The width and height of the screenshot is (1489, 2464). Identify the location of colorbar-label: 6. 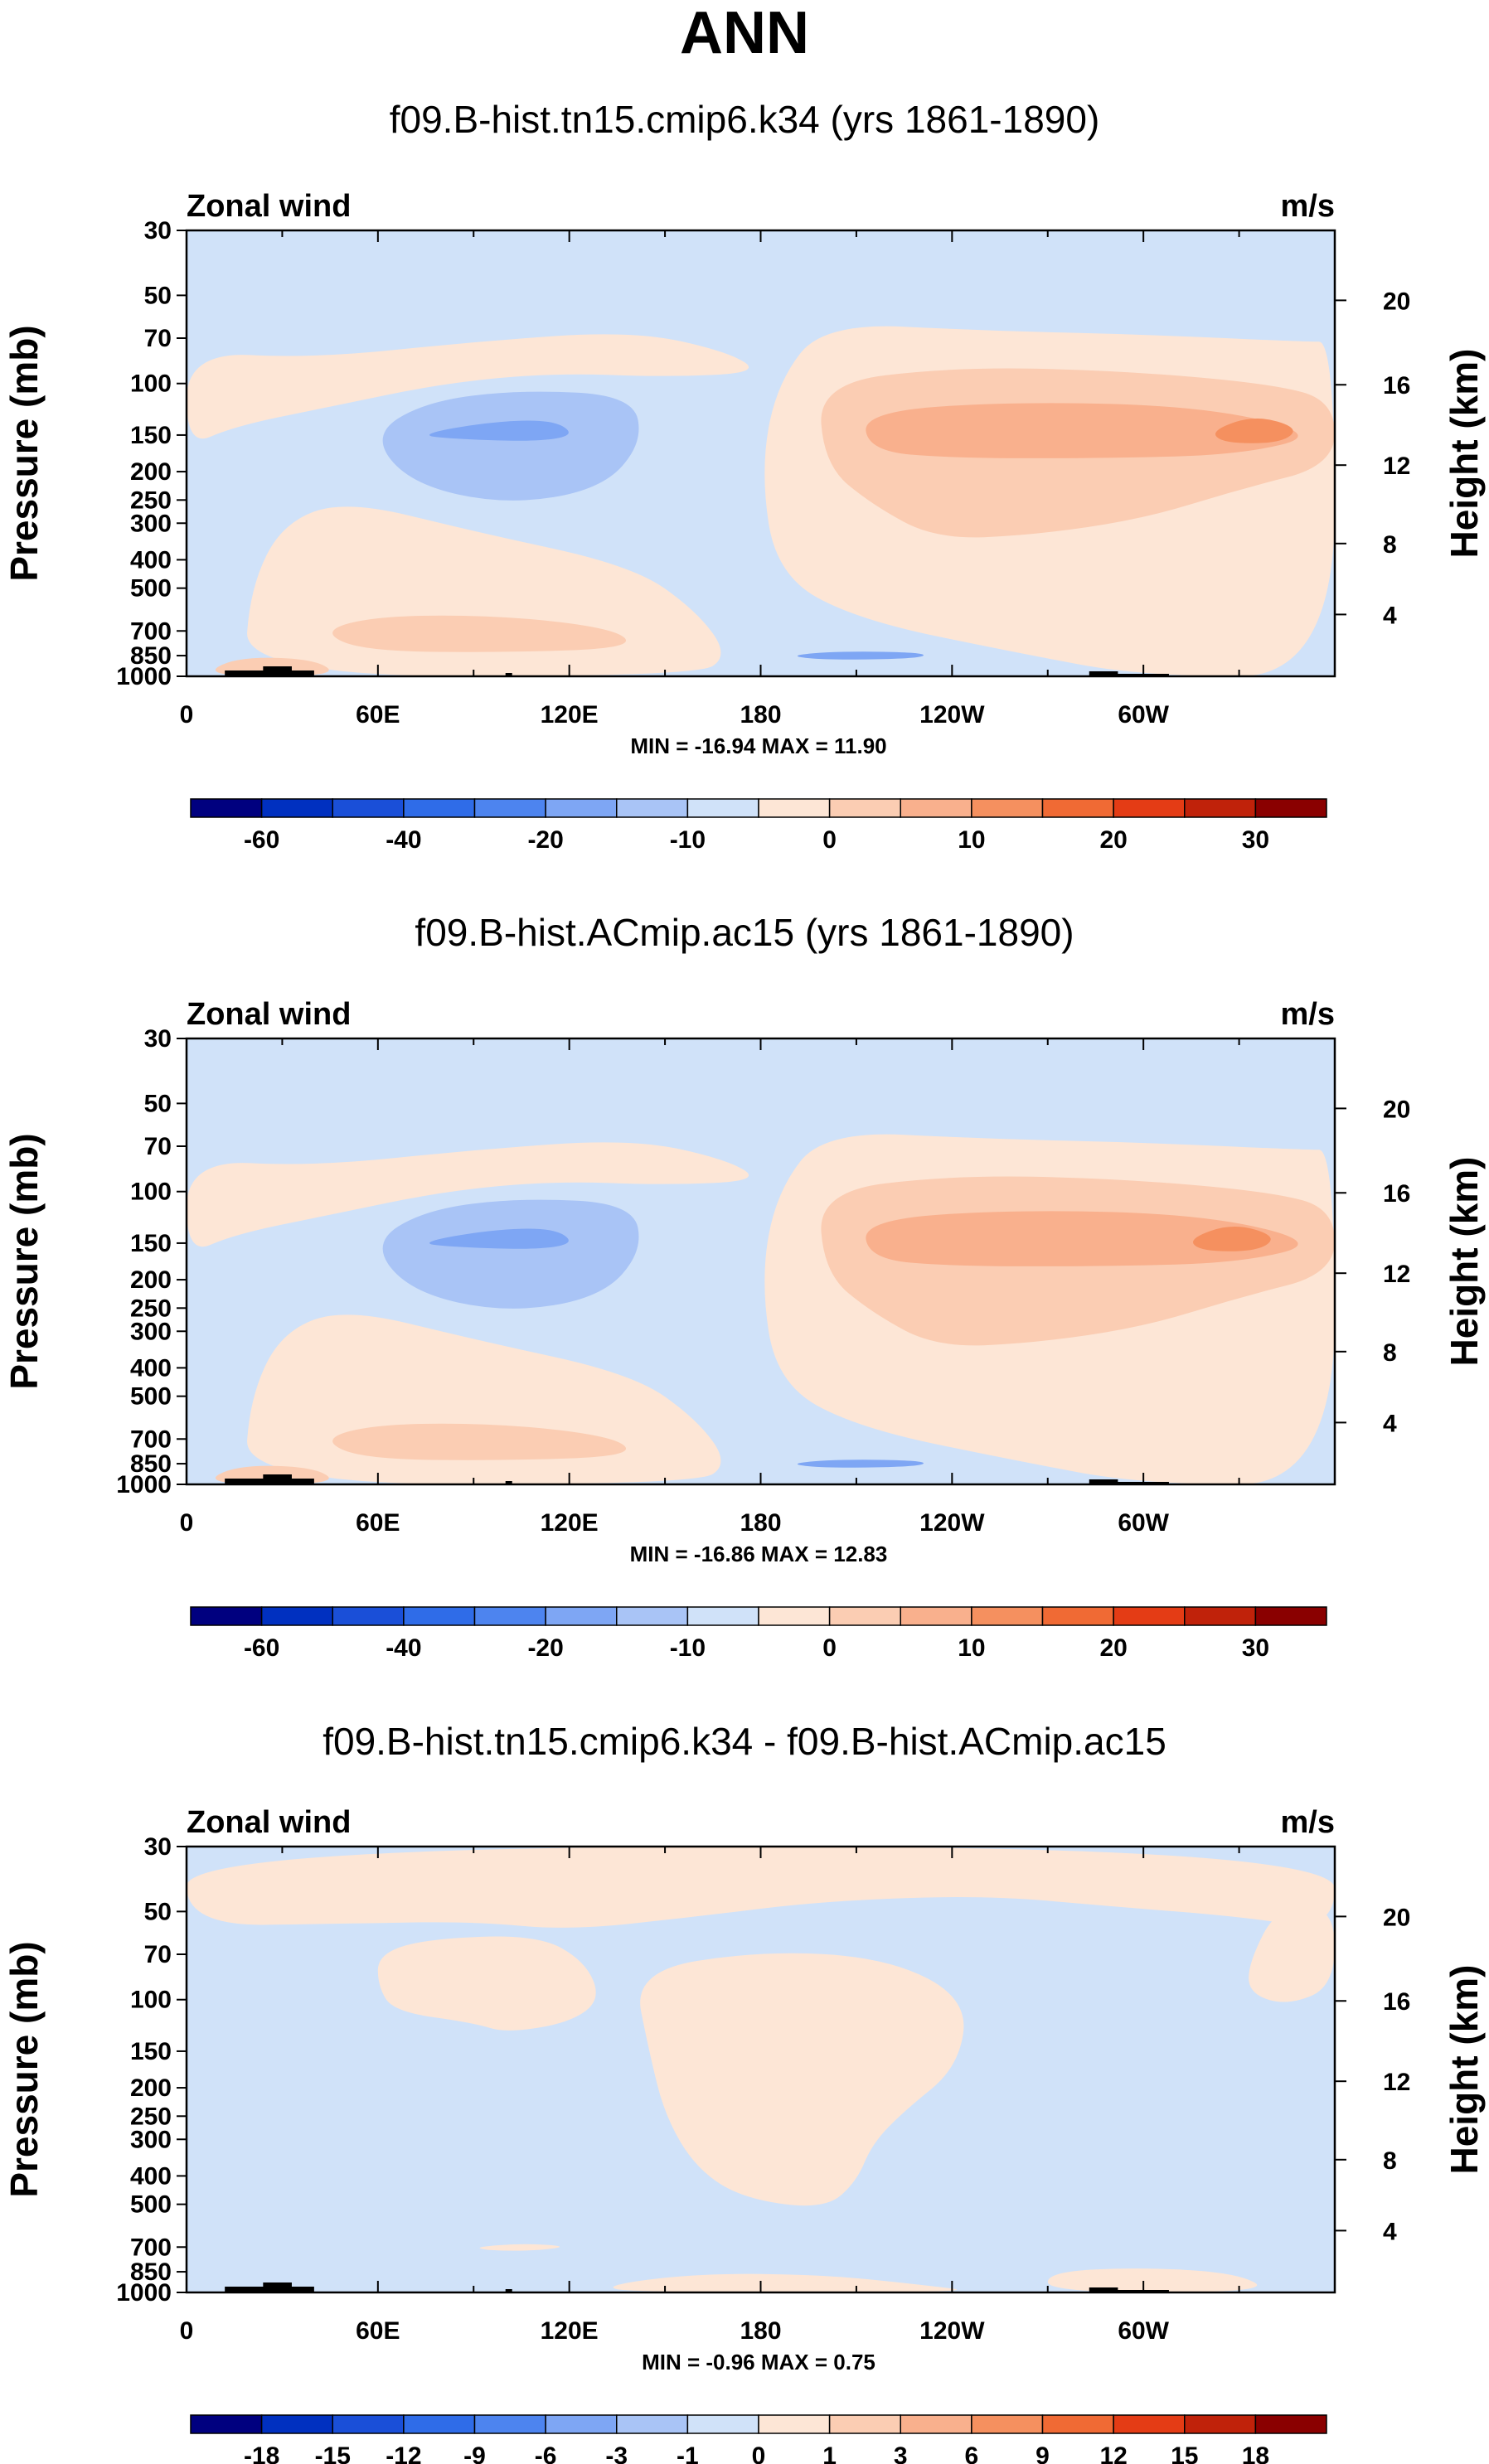
(972, 2453).